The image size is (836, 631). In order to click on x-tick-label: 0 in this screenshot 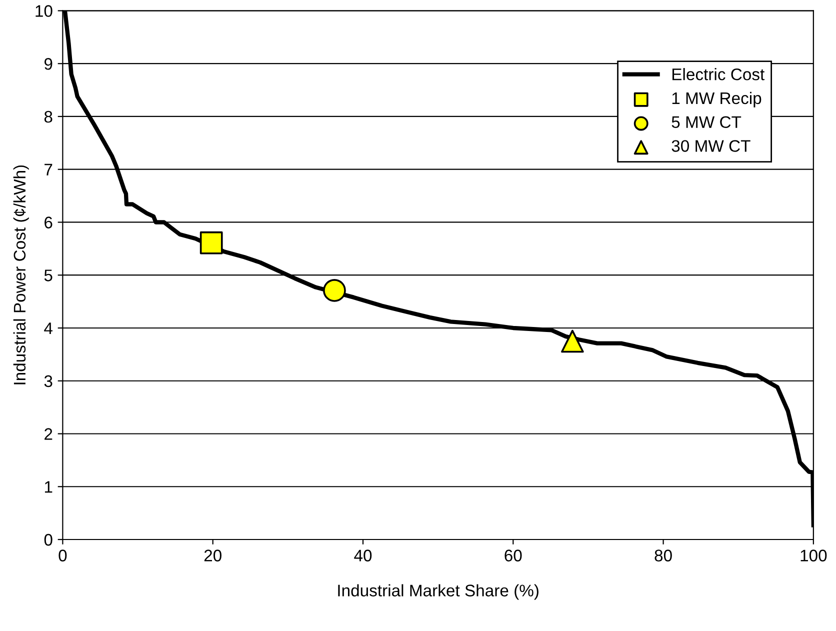, I will do `click(62, 556)`.